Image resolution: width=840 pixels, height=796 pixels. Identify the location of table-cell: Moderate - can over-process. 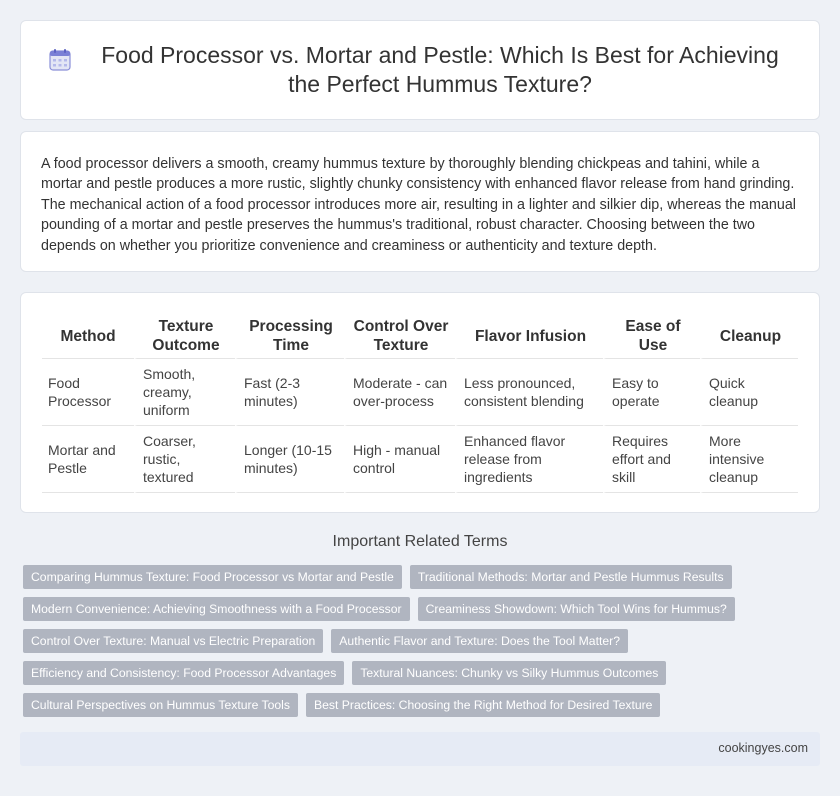
(399, 392).